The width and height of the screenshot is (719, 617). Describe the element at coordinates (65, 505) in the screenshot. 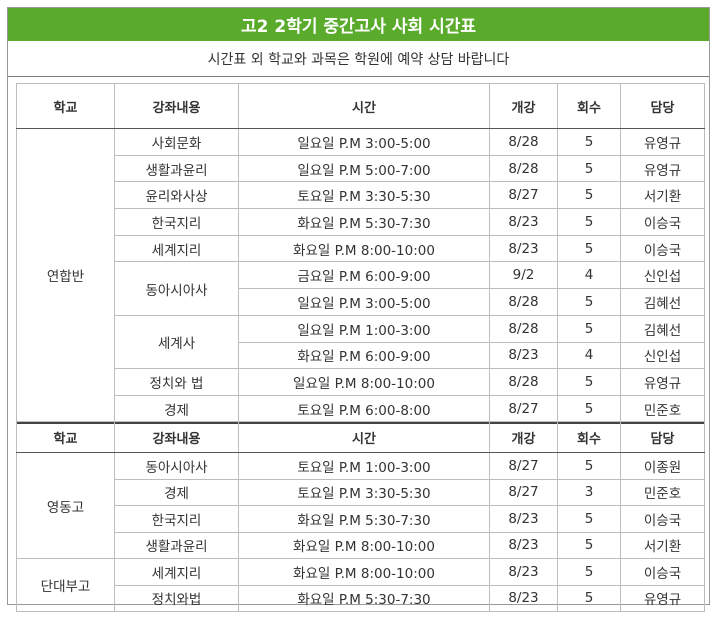

I see `school-cell: 영동고` at that location.